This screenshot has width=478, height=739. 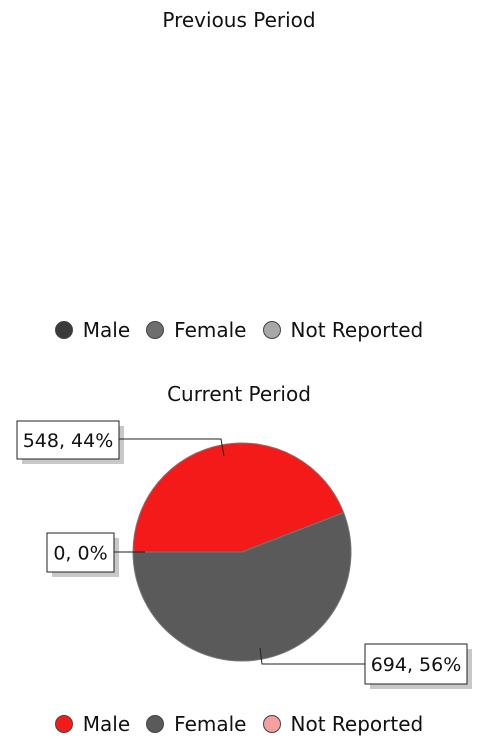 I want to click on previous-period-legend: Male Female Not Reported, so click(x=239, y=330).